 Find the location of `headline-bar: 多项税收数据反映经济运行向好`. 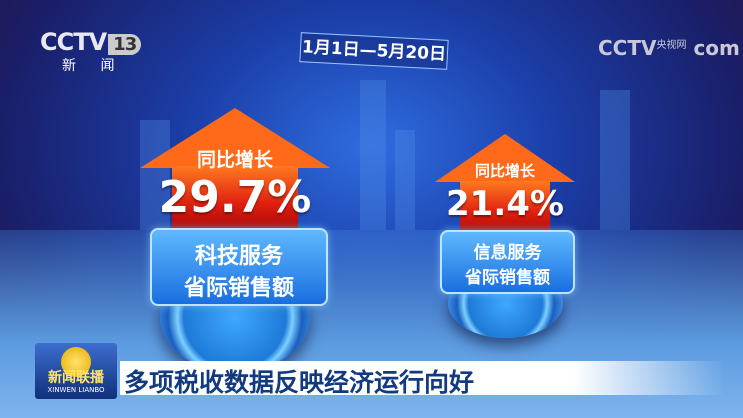

headline-bar: 多项税收数据反映经济运行向好 is located at coordinates (422, 379).